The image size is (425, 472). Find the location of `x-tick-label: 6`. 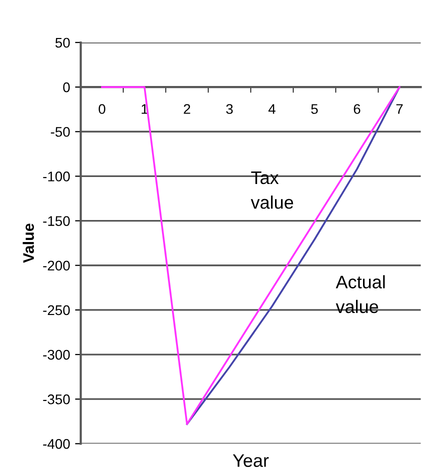

x-tick-label: 6 is located at coordinates (357, 109).